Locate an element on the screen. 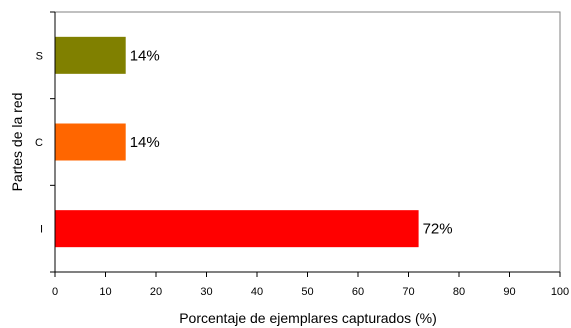  x-tick-label: 70 is located at coordinates (408, 292).